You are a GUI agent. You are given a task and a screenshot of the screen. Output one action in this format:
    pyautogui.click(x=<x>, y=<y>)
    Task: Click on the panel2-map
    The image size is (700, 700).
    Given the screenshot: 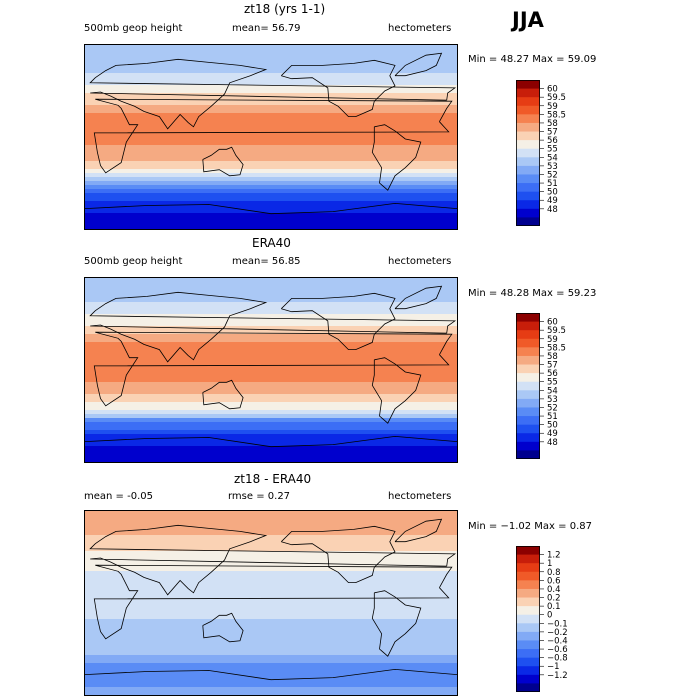 What is the action you would take?
    pyautogui.click(x=271, y=370)
    